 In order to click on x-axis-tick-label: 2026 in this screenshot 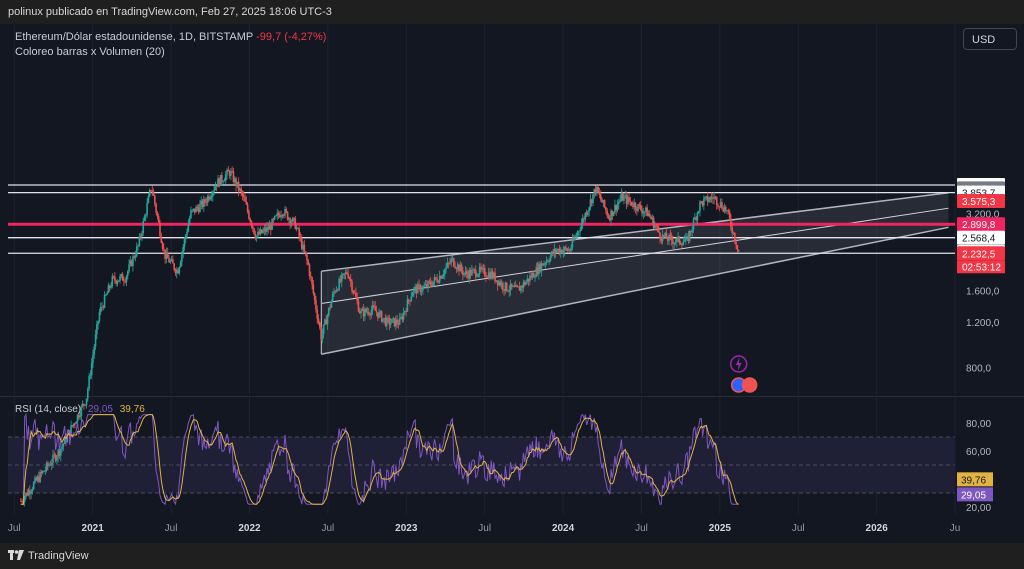, I will do `click(877, 528)`.